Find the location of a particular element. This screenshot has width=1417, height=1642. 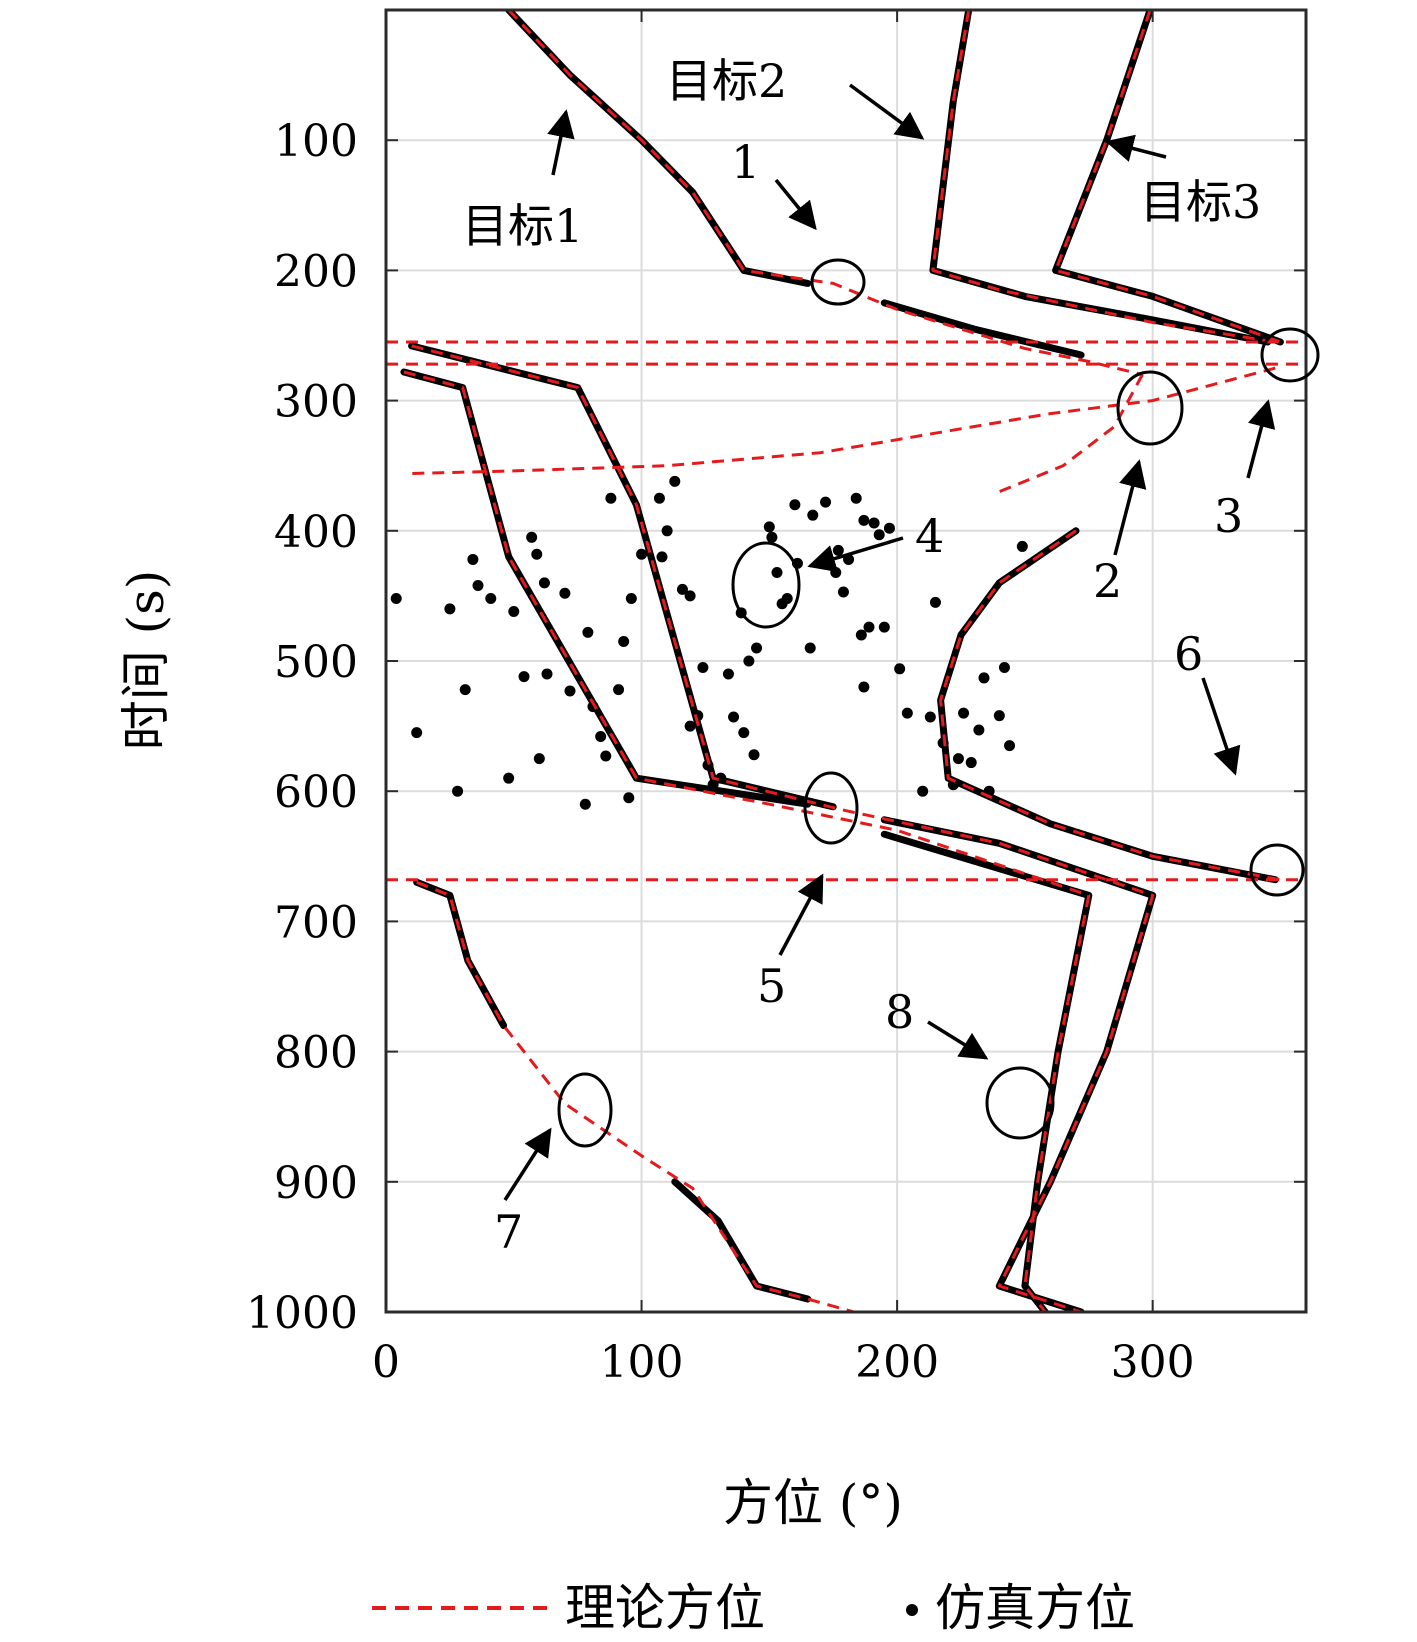

y-tick-label: 700 is located at coordinates (316, 922).